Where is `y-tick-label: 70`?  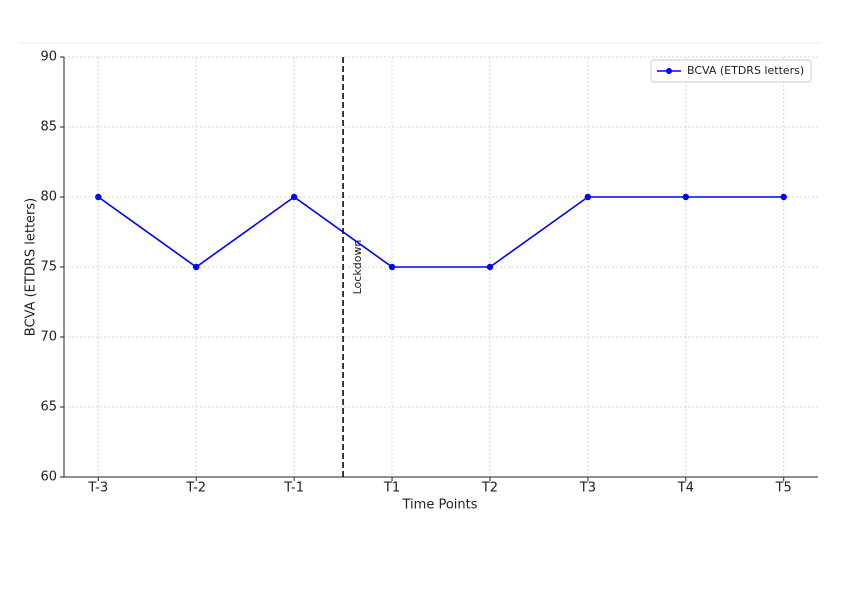 y-tick-label: 70 is located at coordinates (48, 337).